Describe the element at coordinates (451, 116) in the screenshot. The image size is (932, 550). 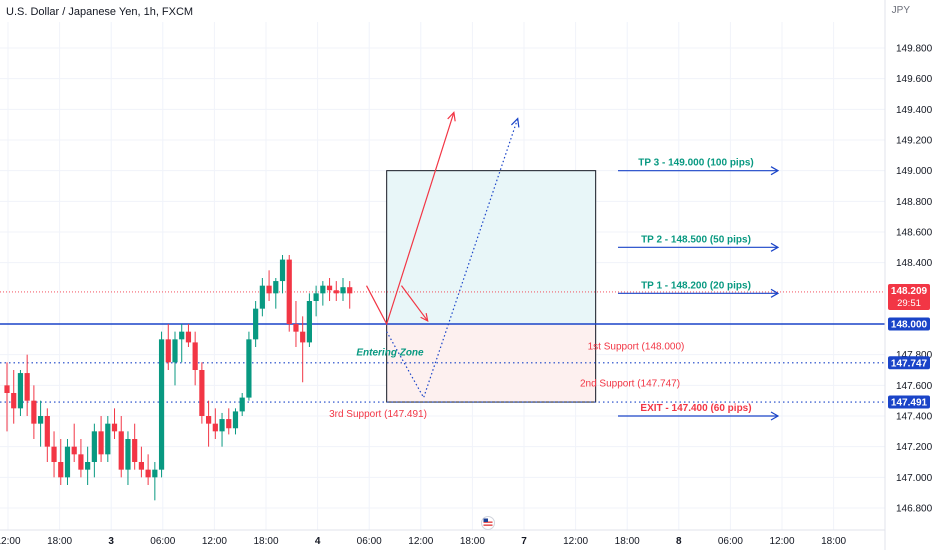
I see `scenario-1-arrowhead` at that location.